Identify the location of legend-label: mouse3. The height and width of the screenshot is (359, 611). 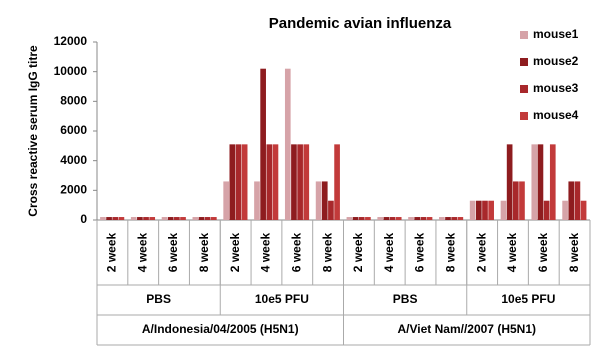
(556, 88).